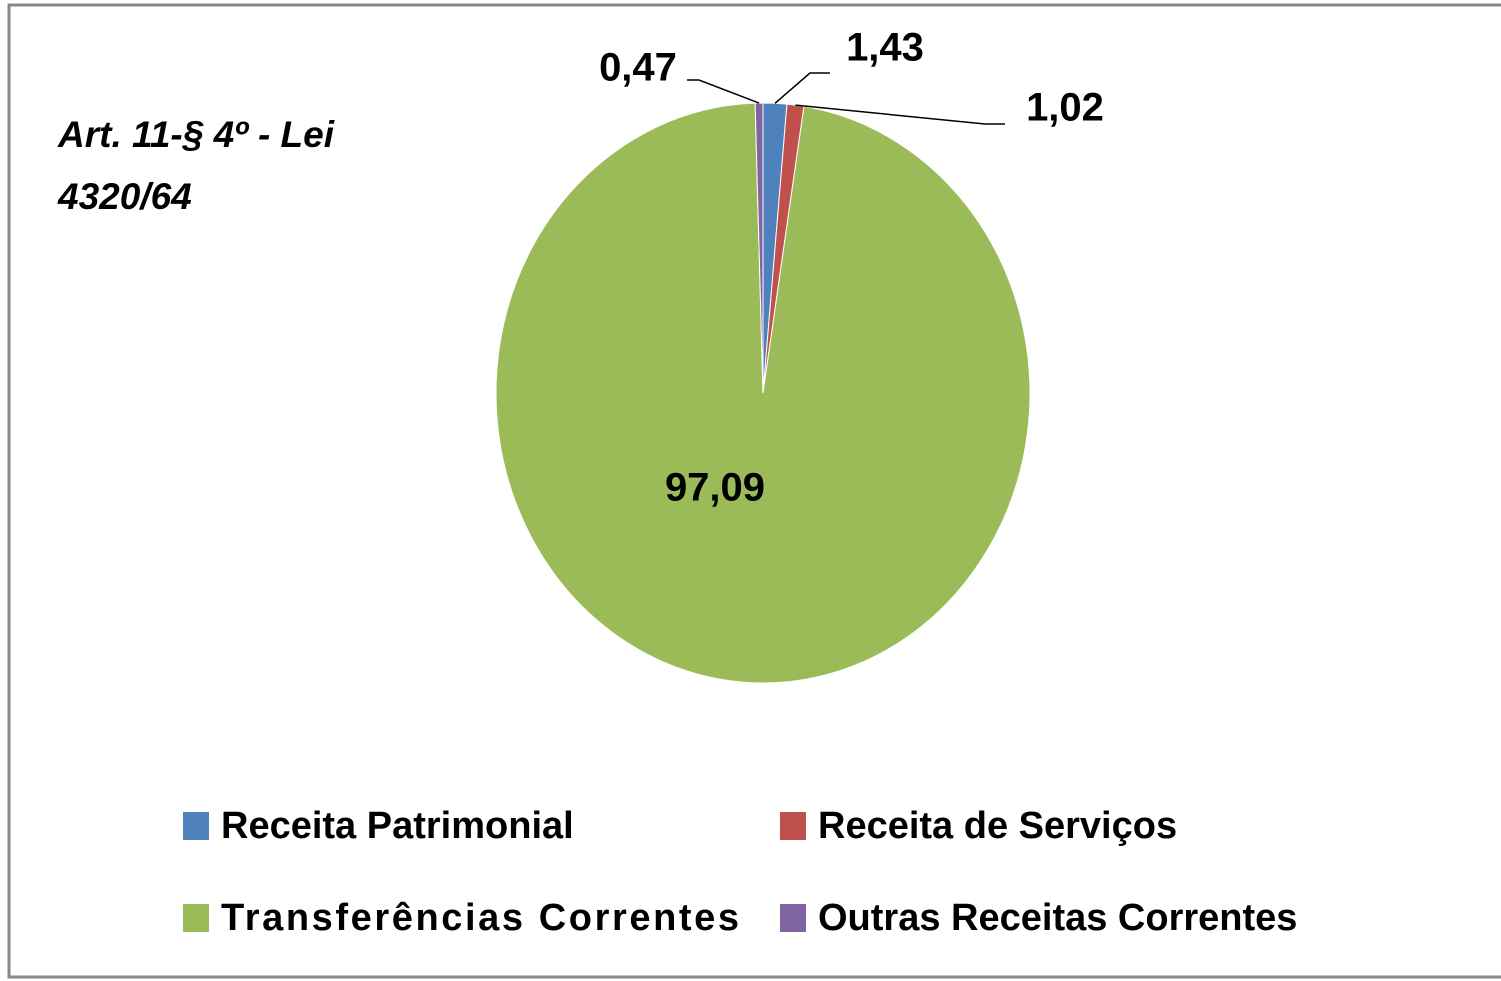  I want to click on data-label: 97,09, so click(715, 488).